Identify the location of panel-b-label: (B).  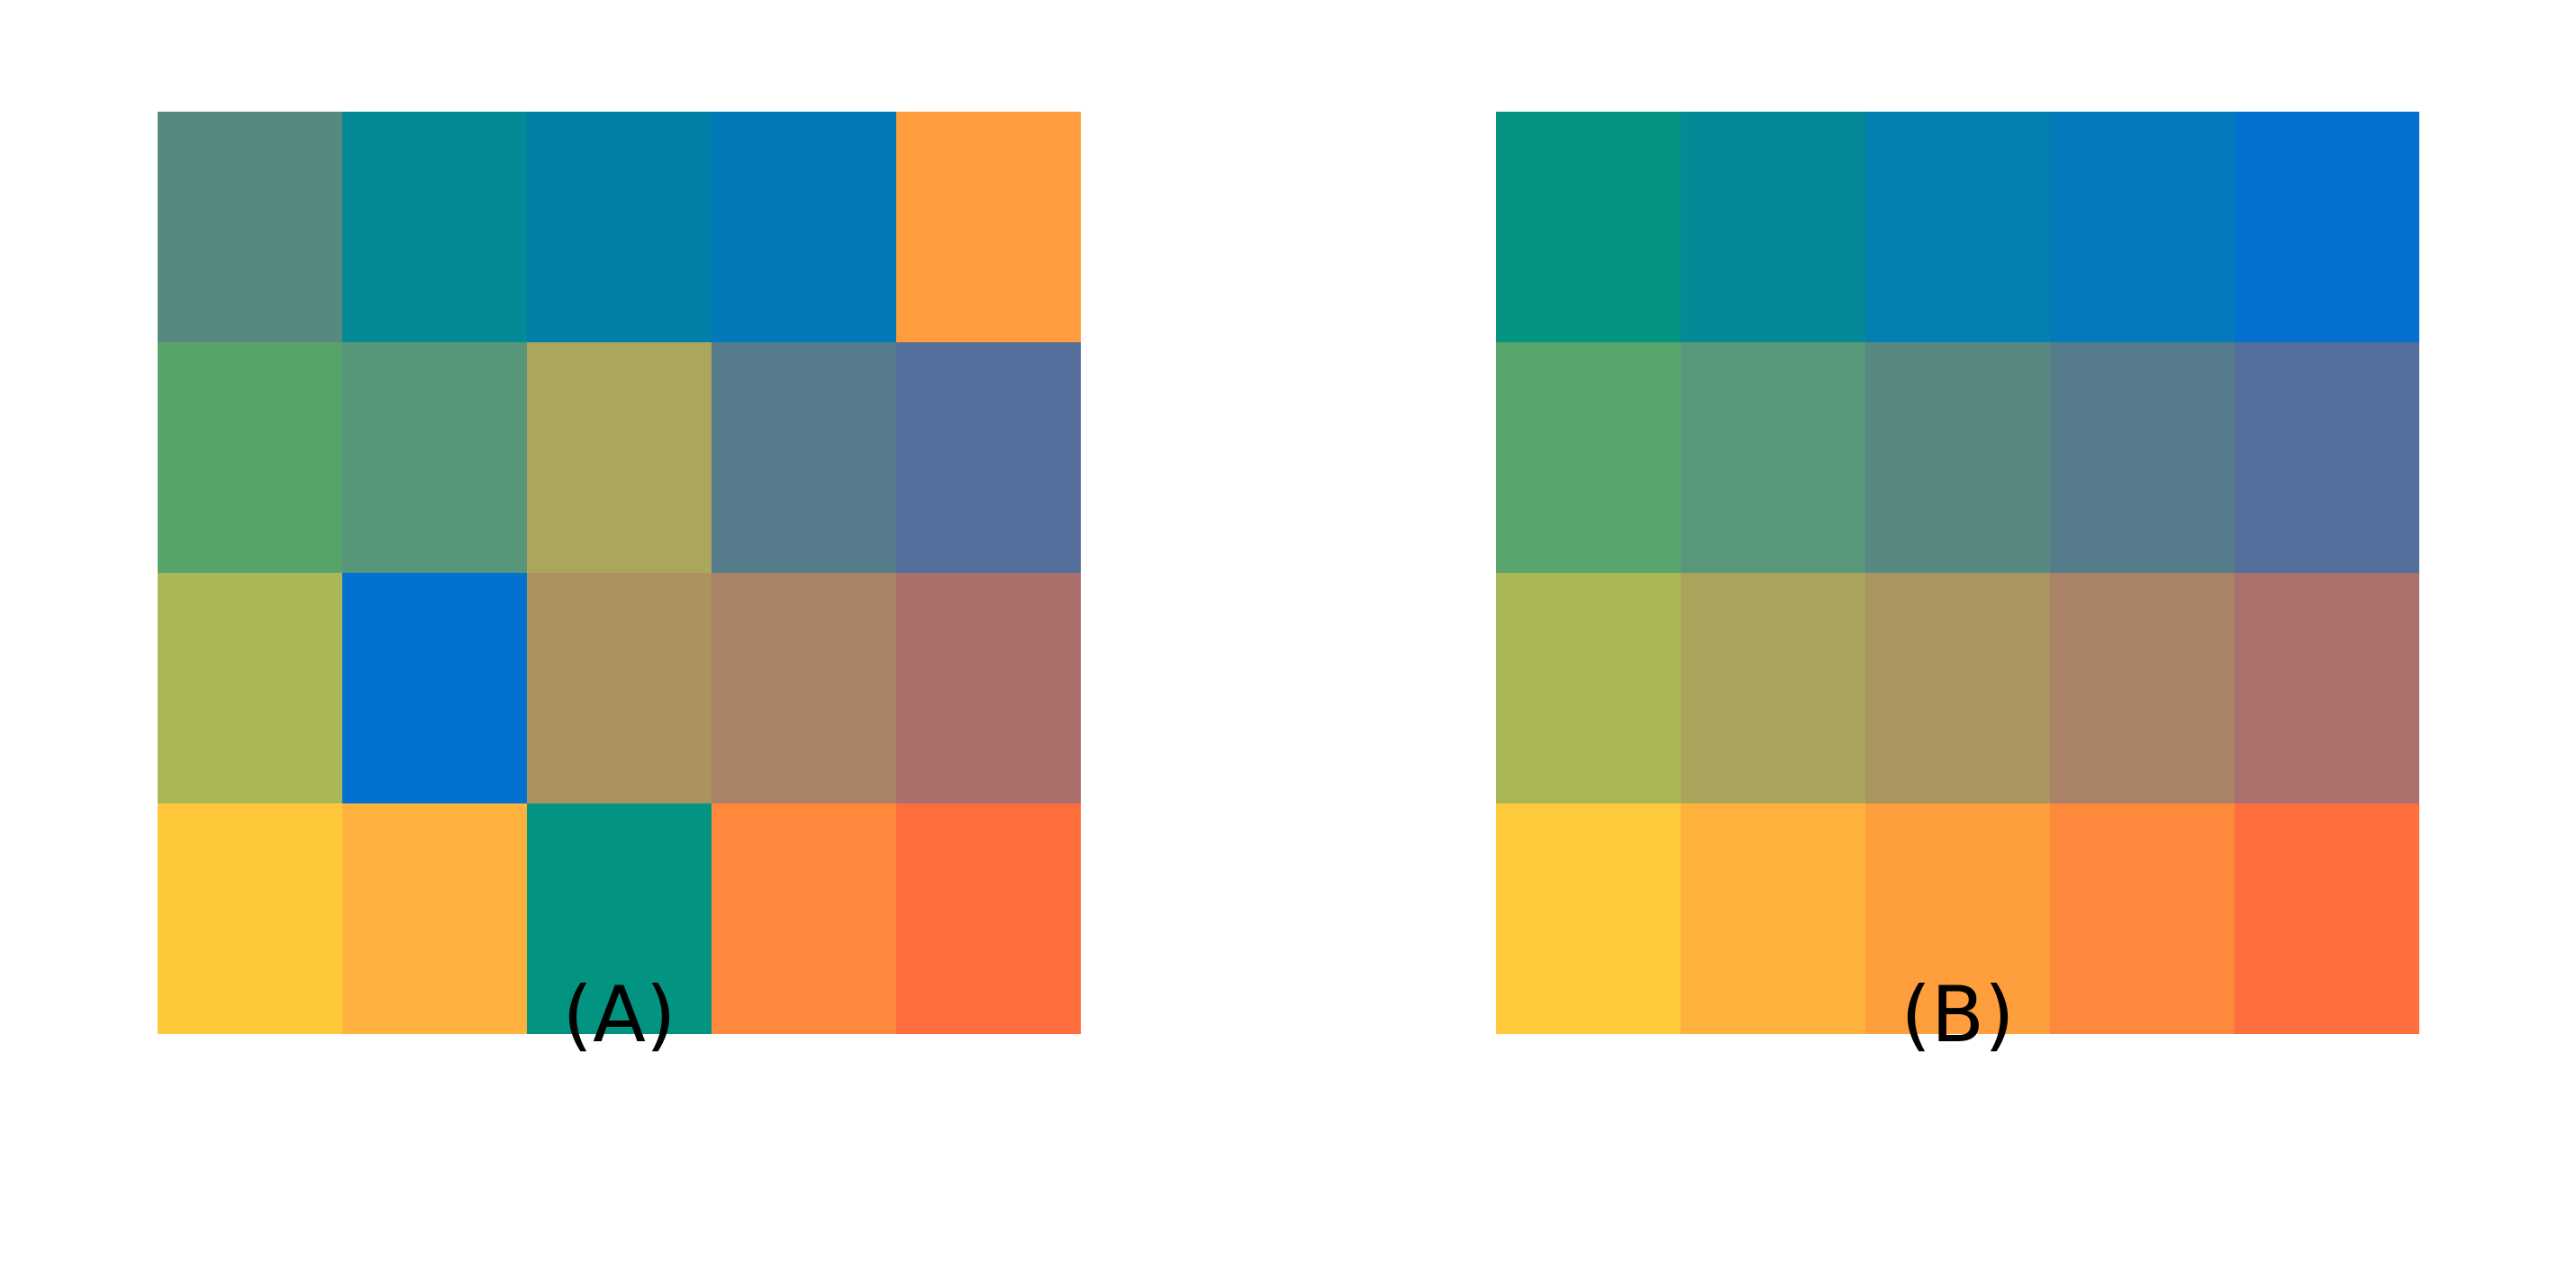
(1958, 1015).